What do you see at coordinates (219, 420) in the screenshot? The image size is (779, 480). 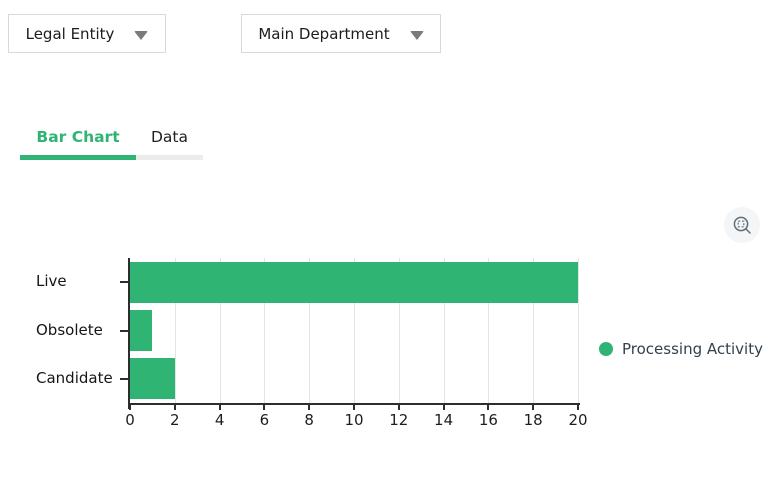 I see `x-axis-tick-label: 4` at bounding box center [219, 420].